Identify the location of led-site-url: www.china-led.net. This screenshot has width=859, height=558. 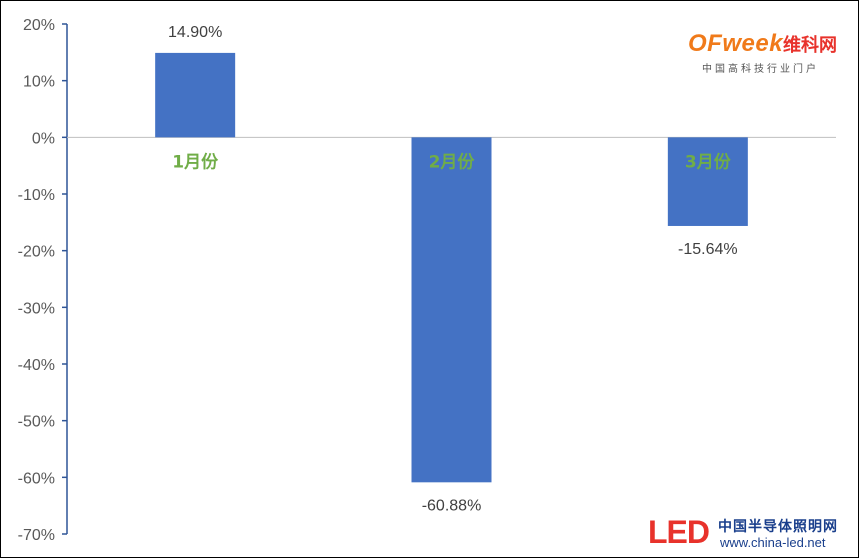
(773, 542).